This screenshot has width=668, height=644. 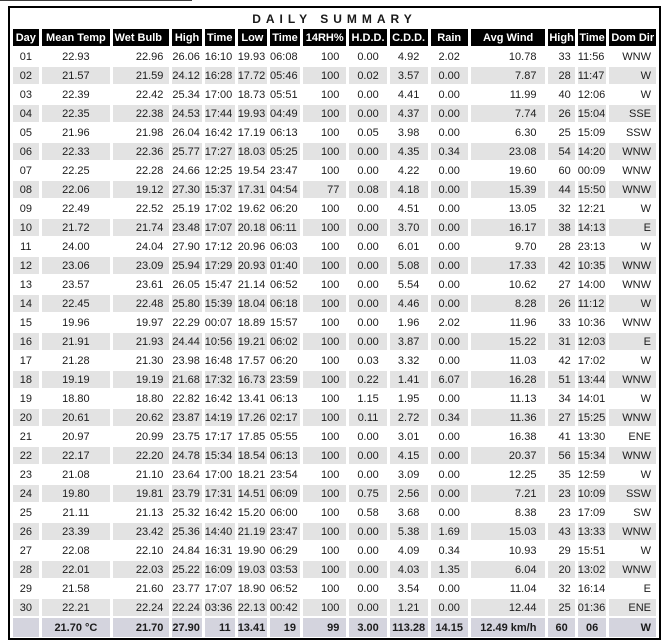 I want to click on cell-cdd: 3.87, so click(x=408, y=341).